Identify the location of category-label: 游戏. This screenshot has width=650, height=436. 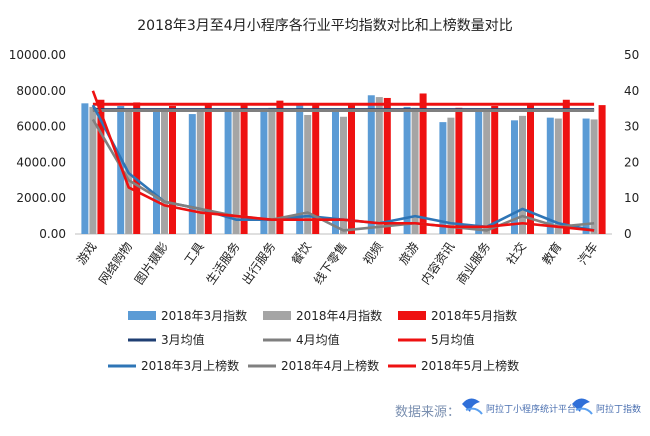
(86, 254).